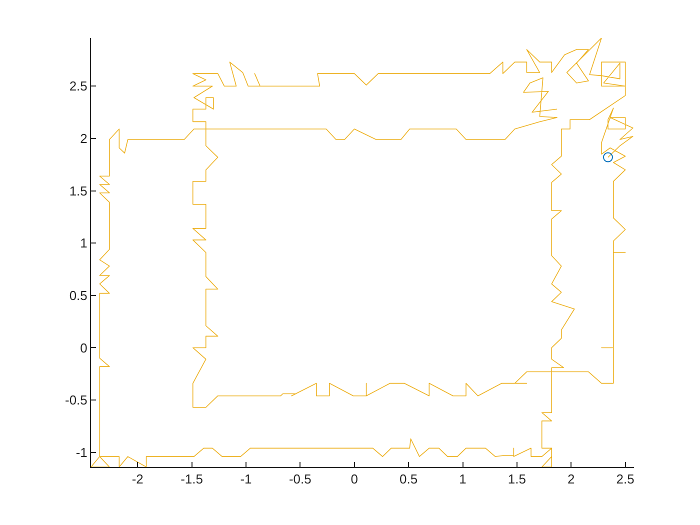 The width and height of the screenshot is (700, 525). What do you see at coordinates (192, 479) in the screenshot?
I see `x-tick-label: -1.5` at bounding box center [192, 479].